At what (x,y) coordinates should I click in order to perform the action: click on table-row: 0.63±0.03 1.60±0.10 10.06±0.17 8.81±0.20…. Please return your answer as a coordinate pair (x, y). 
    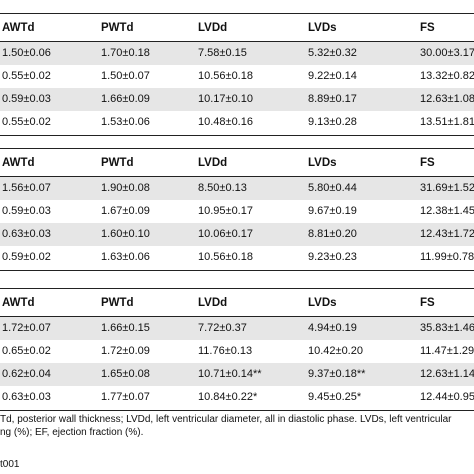
    Looking at the image, I should click on (237, 234).